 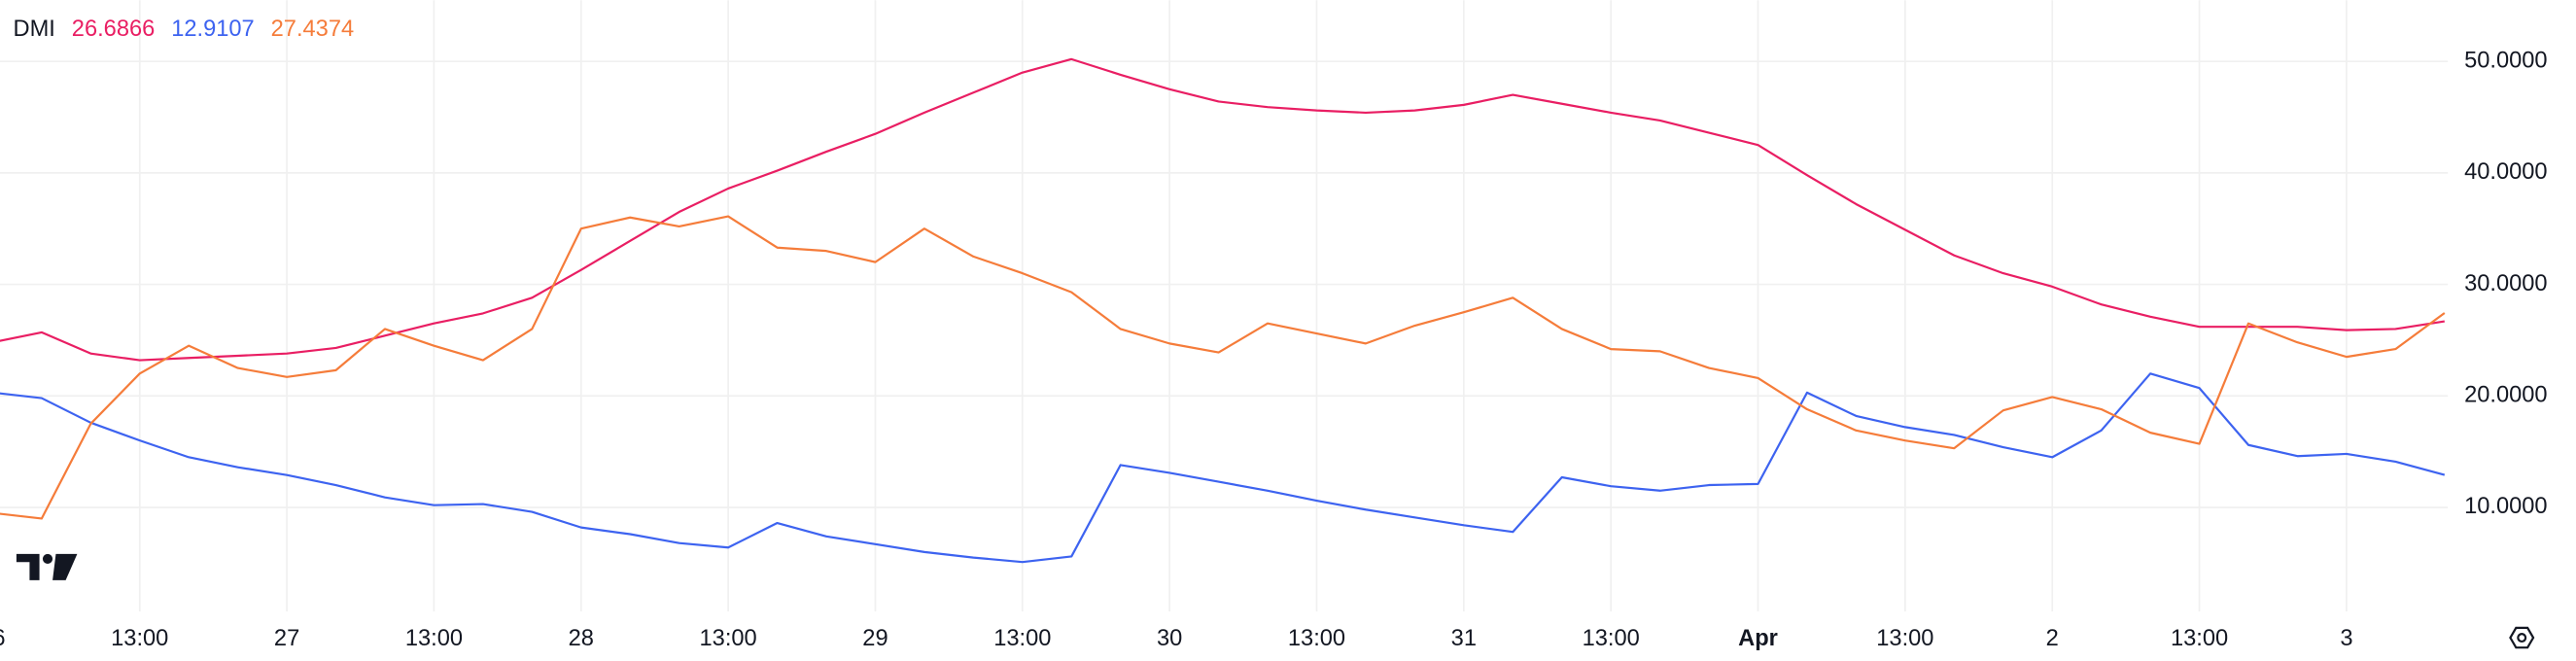 I want to click on legend-title: DMI, so click(x=35, y=29).